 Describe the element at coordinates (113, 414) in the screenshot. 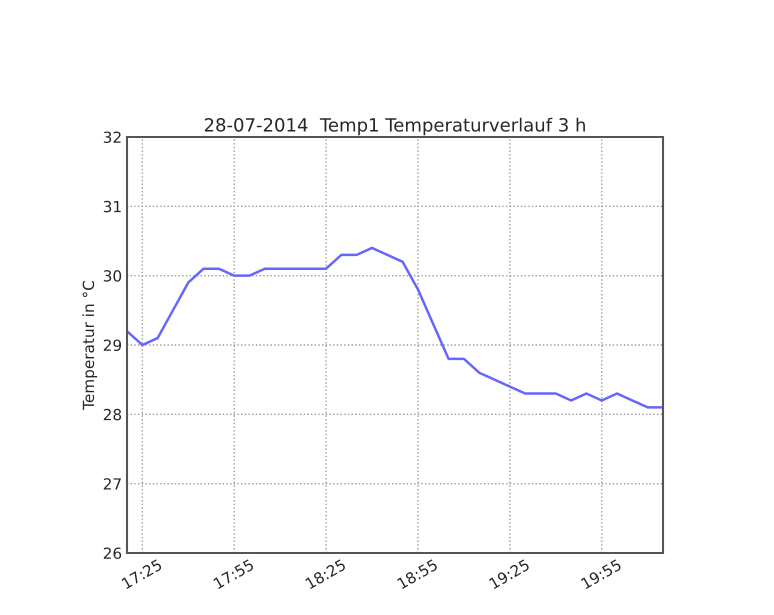

I see `y-tick-label: 28` at that location.